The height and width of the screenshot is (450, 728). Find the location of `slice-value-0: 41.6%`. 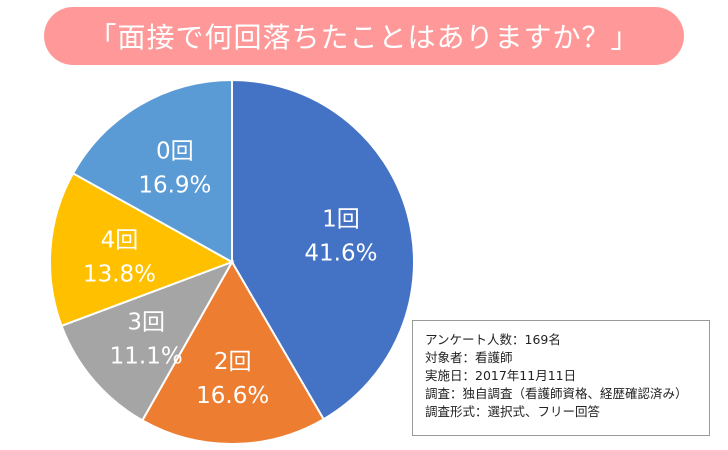

slice-value-0: 41.6% is located at coordinates (340, 254).